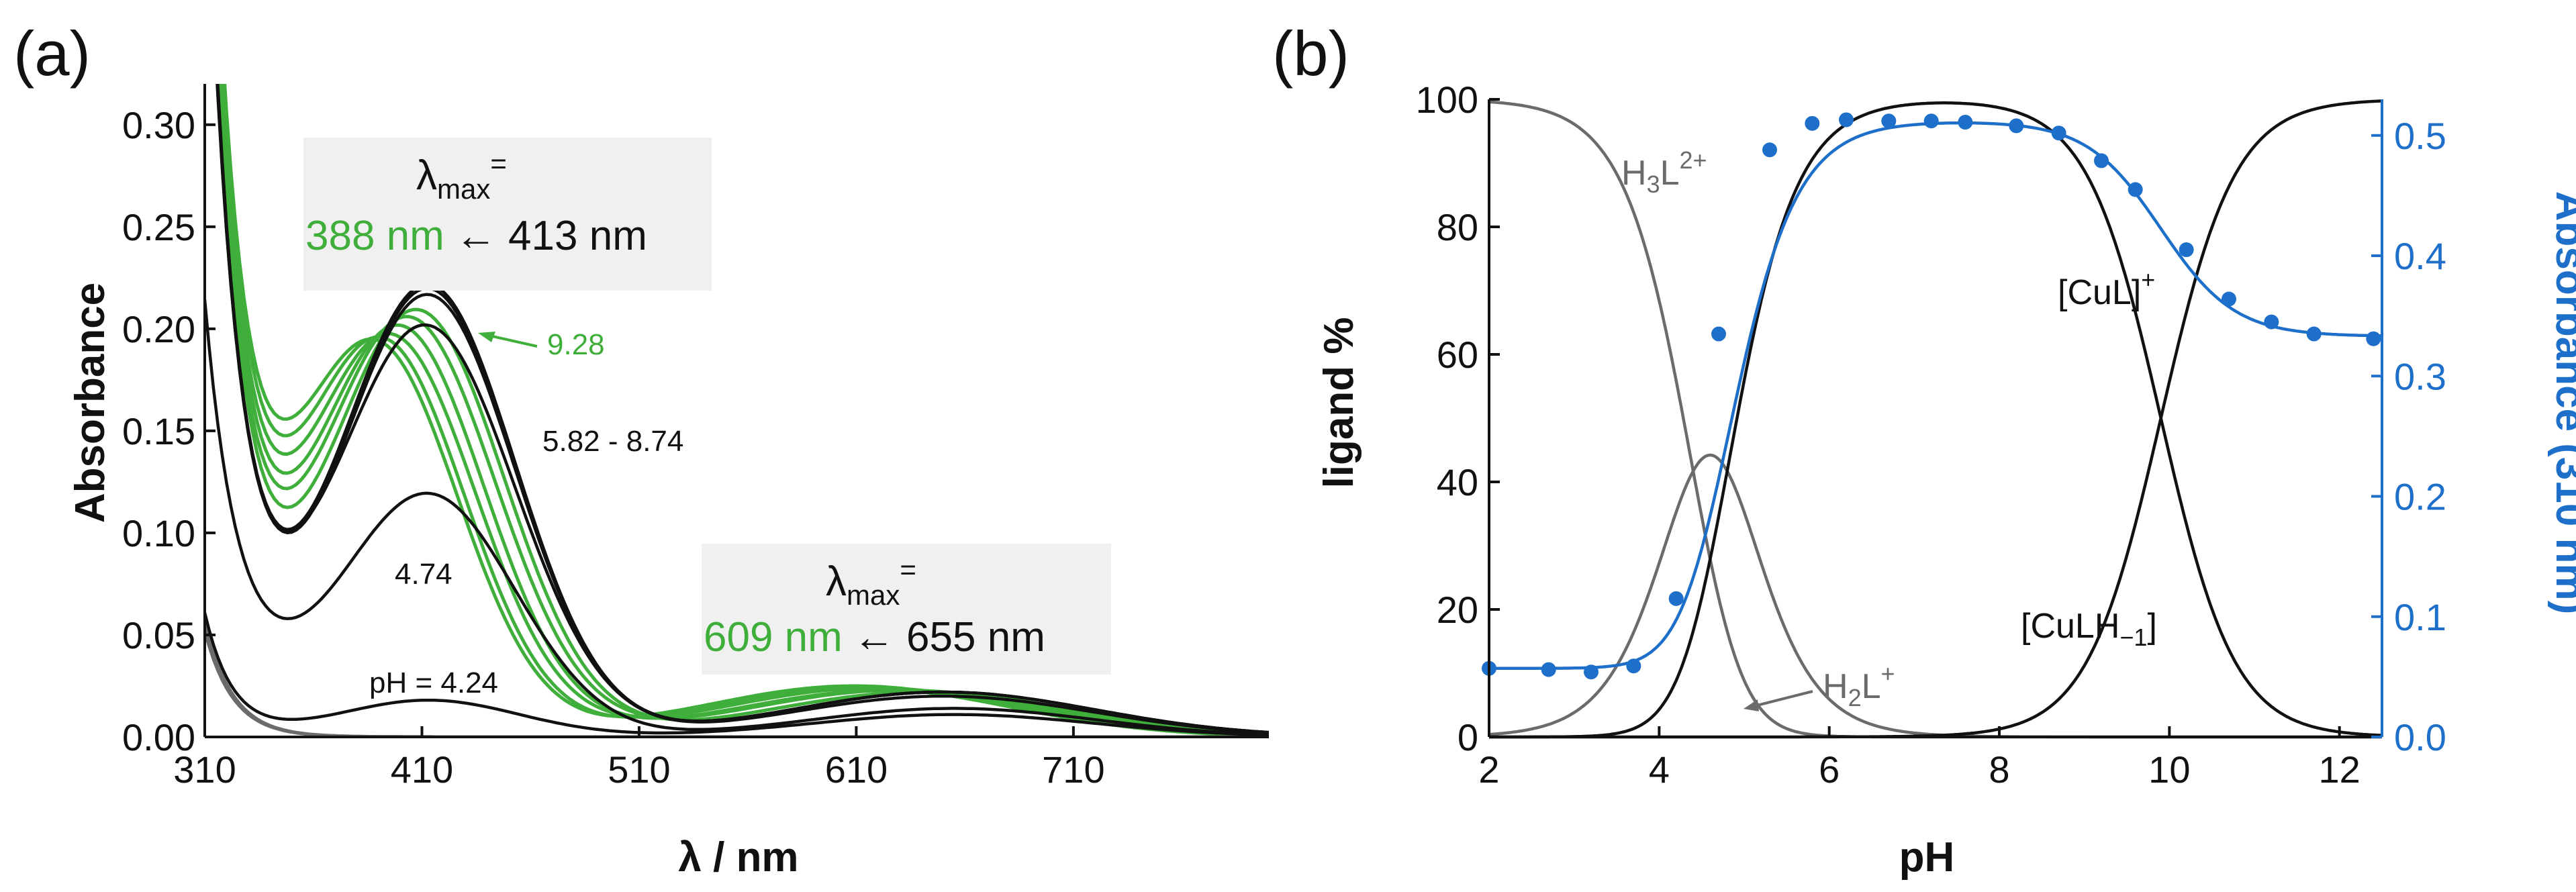  I want to click on panel-a-xtick-label: 710, so click(1073, 769).